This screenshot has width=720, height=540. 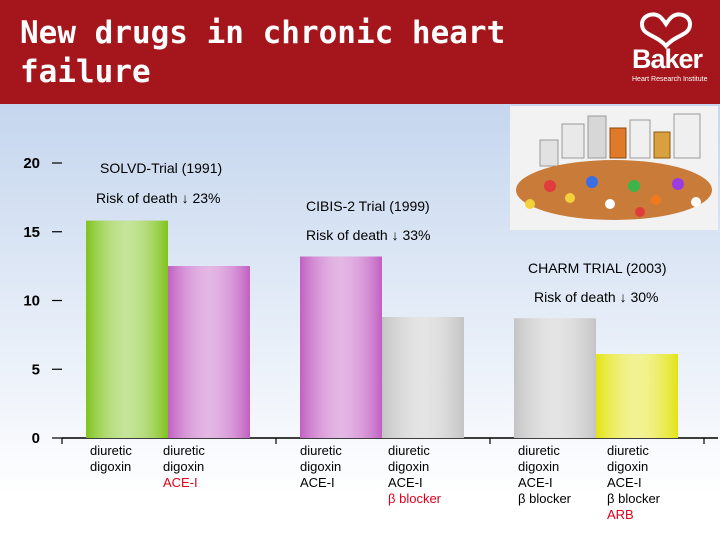 I want to click on x-category-line: ARB, so click(x=620, y=514).